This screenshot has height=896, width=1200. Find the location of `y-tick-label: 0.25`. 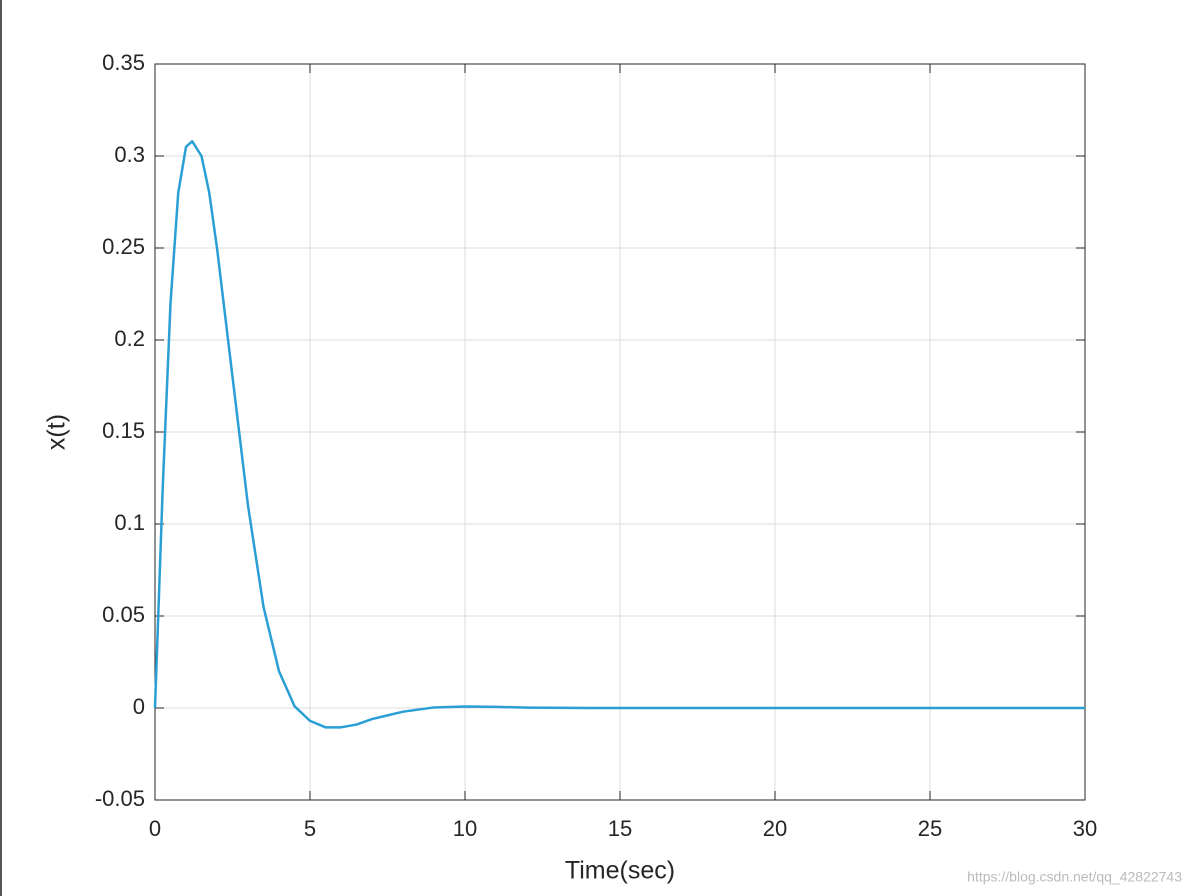

y-tick-label: 0.25 is located at coordinates (123, 246).